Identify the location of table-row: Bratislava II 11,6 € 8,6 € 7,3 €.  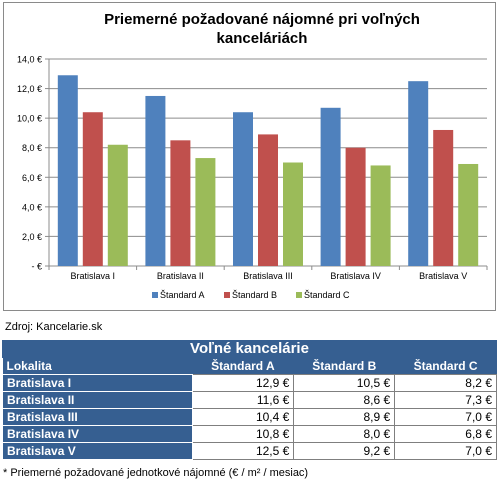
(250, 400).